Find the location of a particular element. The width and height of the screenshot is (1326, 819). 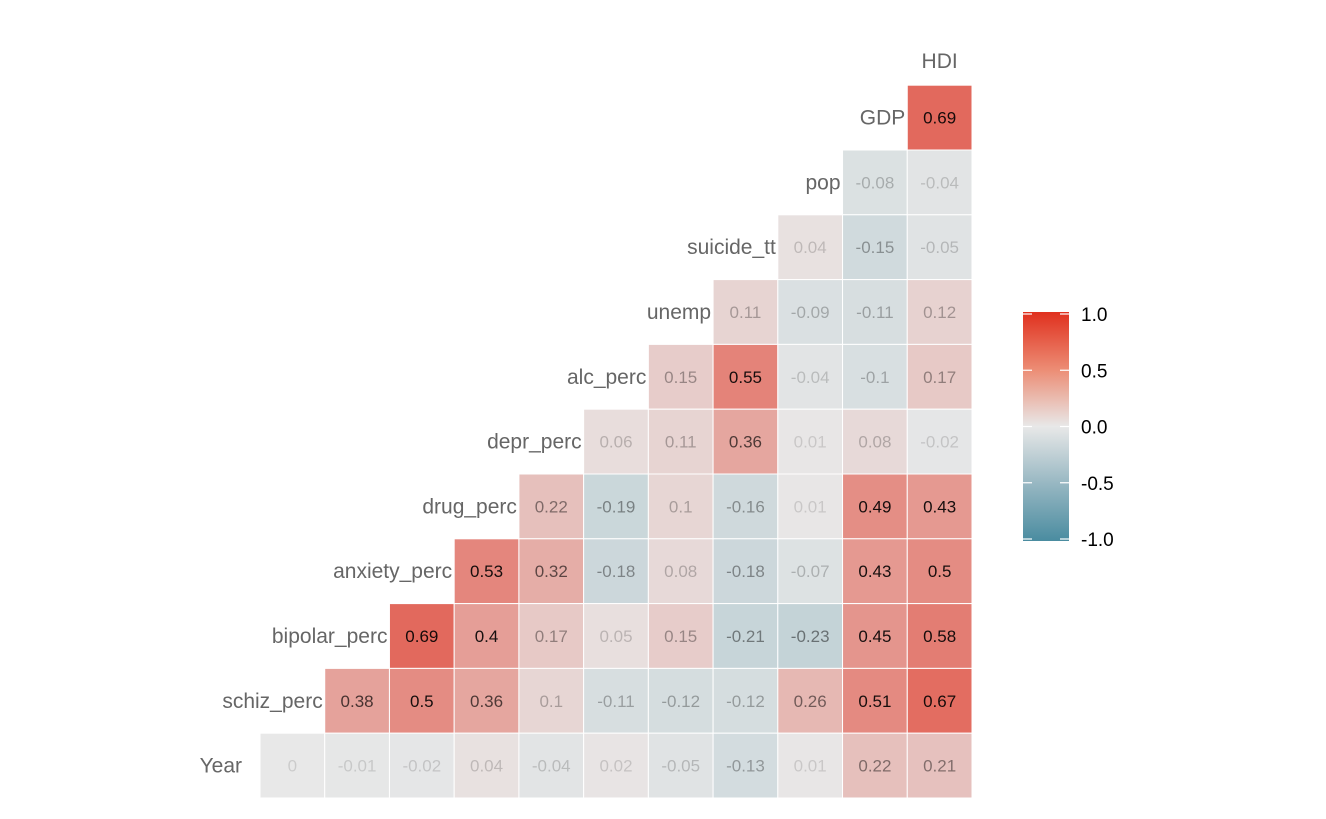

cell-value: 0.11 is located at coordinates (681, 442).